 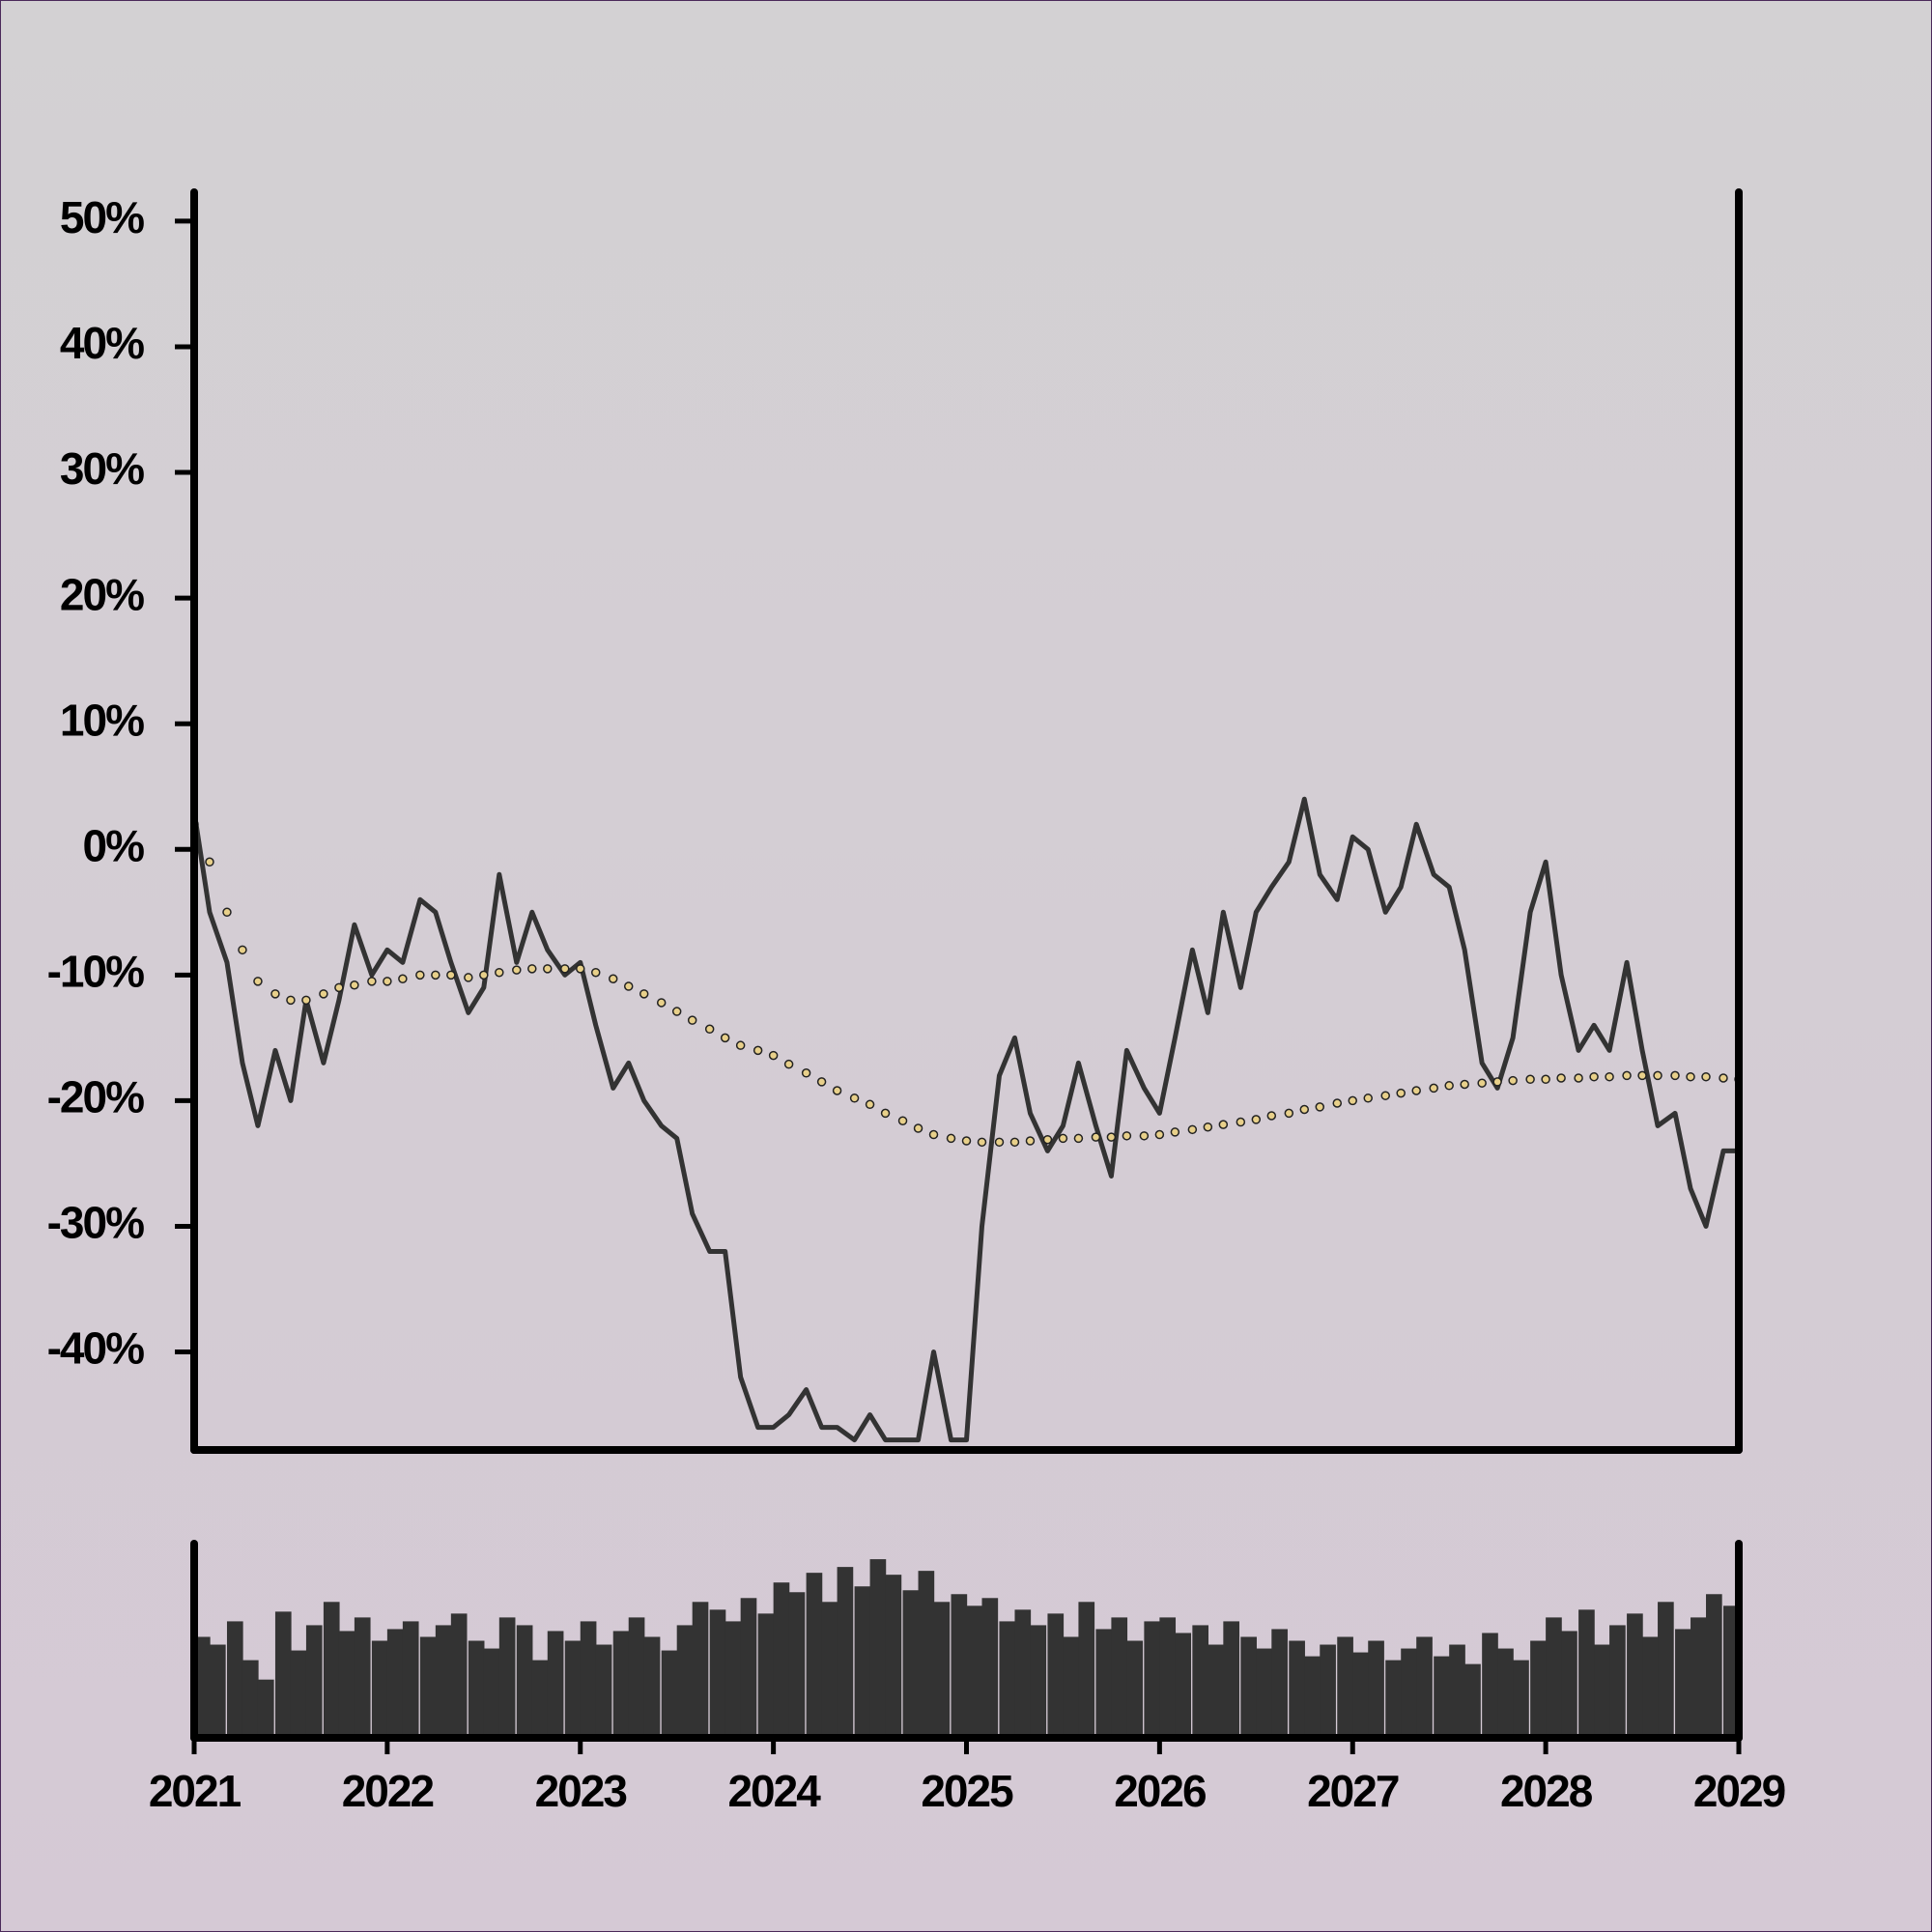 What do you see at coordinates (967, 1791) in the screenshot?
I see `x-tick-label: 2025` at bounding box center [967, 1791].